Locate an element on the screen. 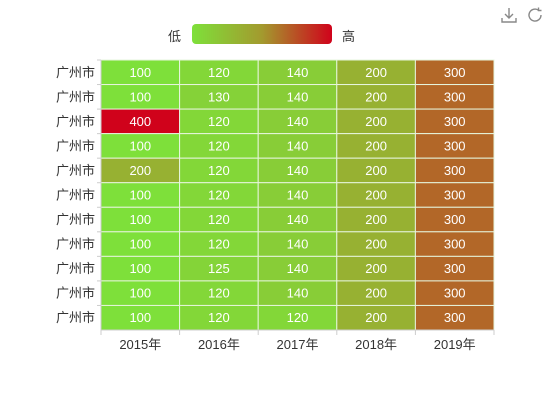 Image resolution: width=550 pixels, height=420 pixels. cell-value-label: 125 is located at coordinates (219, 268).